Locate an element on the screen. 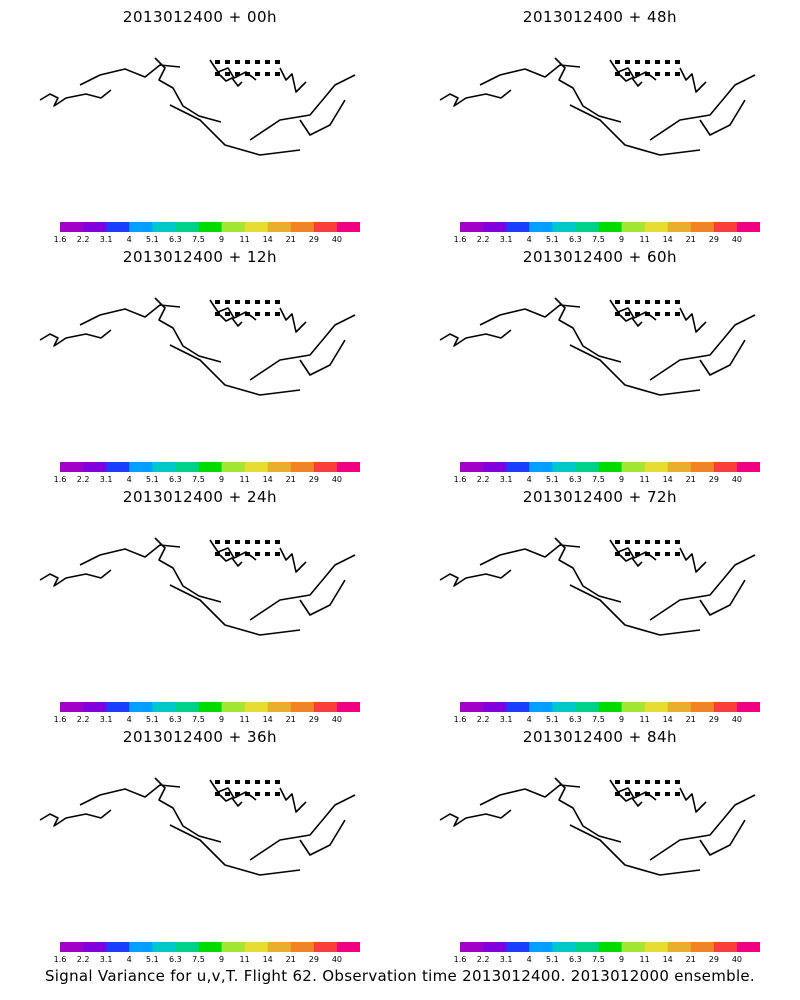 The width and height of the screenshot is (800, 1000). panel-title: 2013012400 + 84h is located at coordinates (600, 737).